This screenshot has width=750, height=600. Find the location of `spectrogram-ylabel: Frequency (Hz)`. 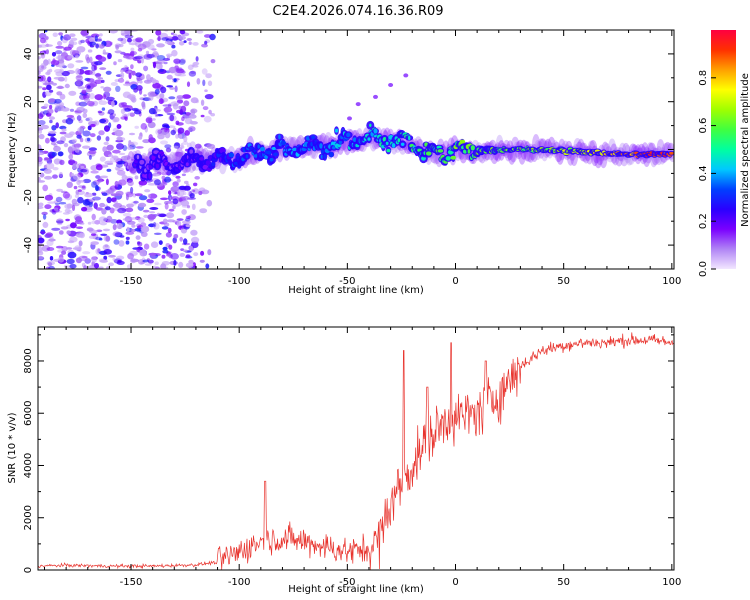

spectrogram-ylabel: Frequency (Hz) is located at coordinates (12, 150).